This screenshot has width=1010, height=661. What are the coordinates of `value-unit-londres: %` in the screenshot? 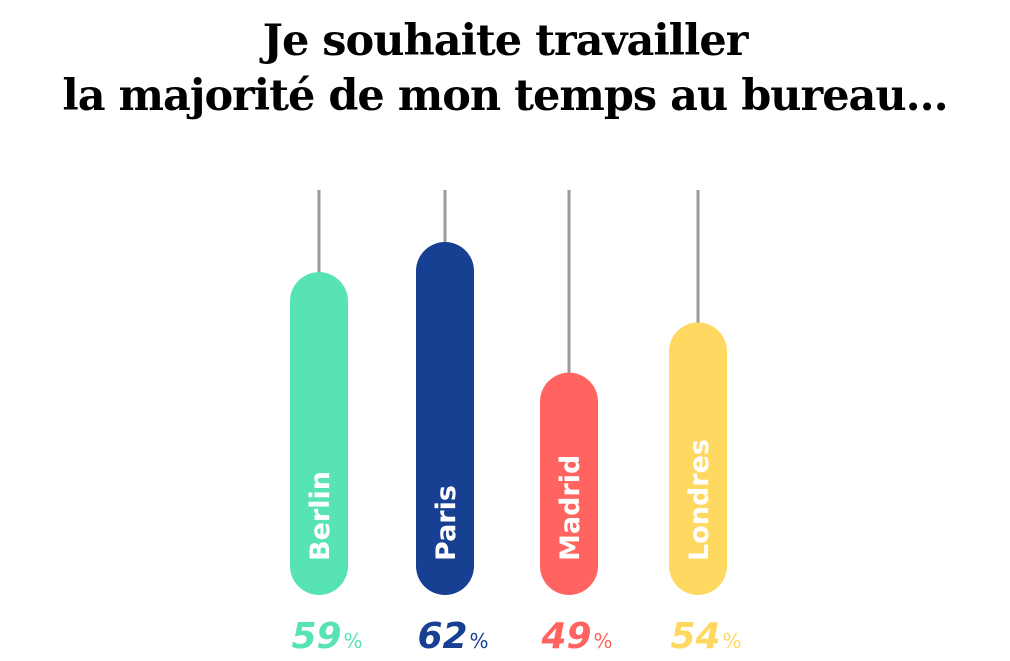 It's located at (732, 641).